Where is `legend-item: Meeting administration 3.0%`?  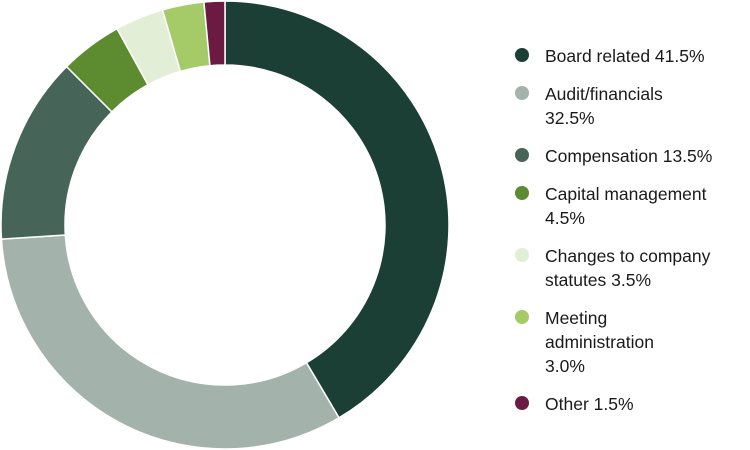
legend-item: Meeting administration 3.0% is located at coordinates (632, 342).